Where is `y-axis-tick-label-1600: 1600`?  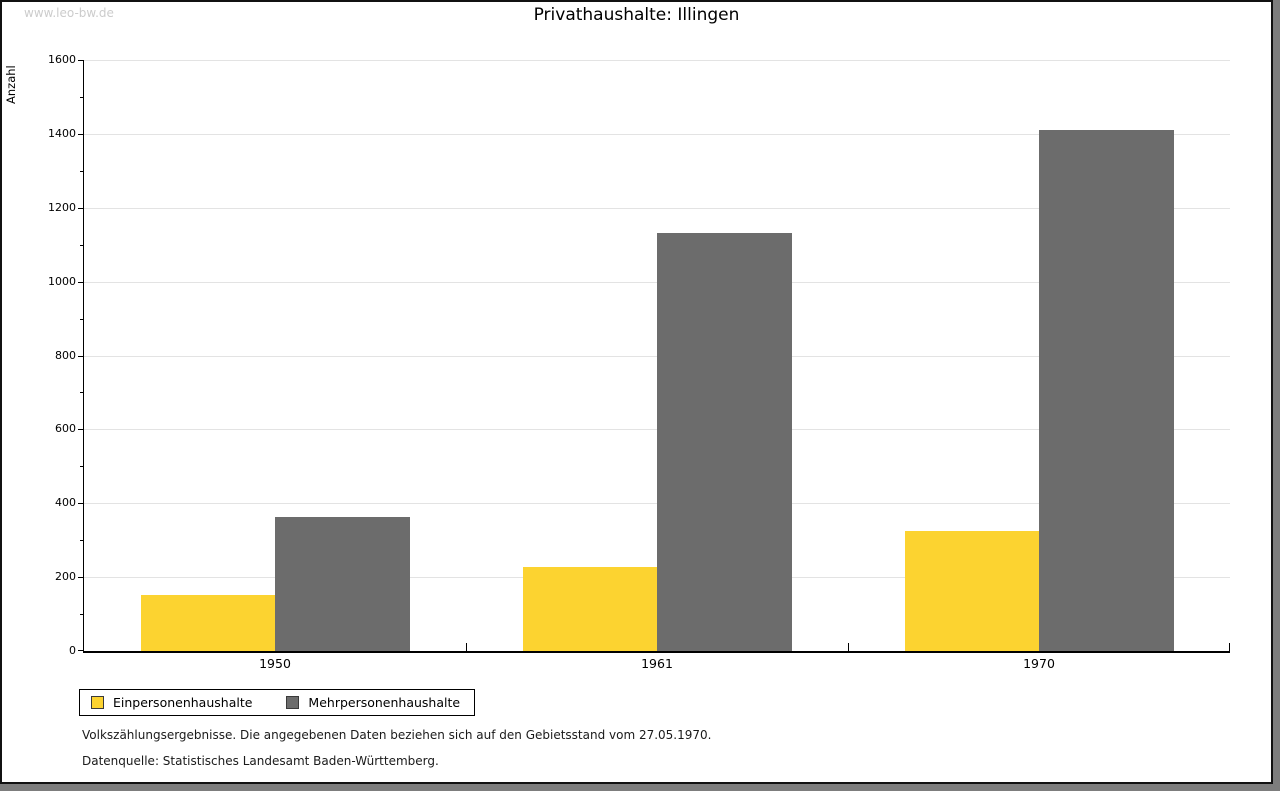
y-axis-tick-label-1600: 1600 is located at coordinates (62, 59).